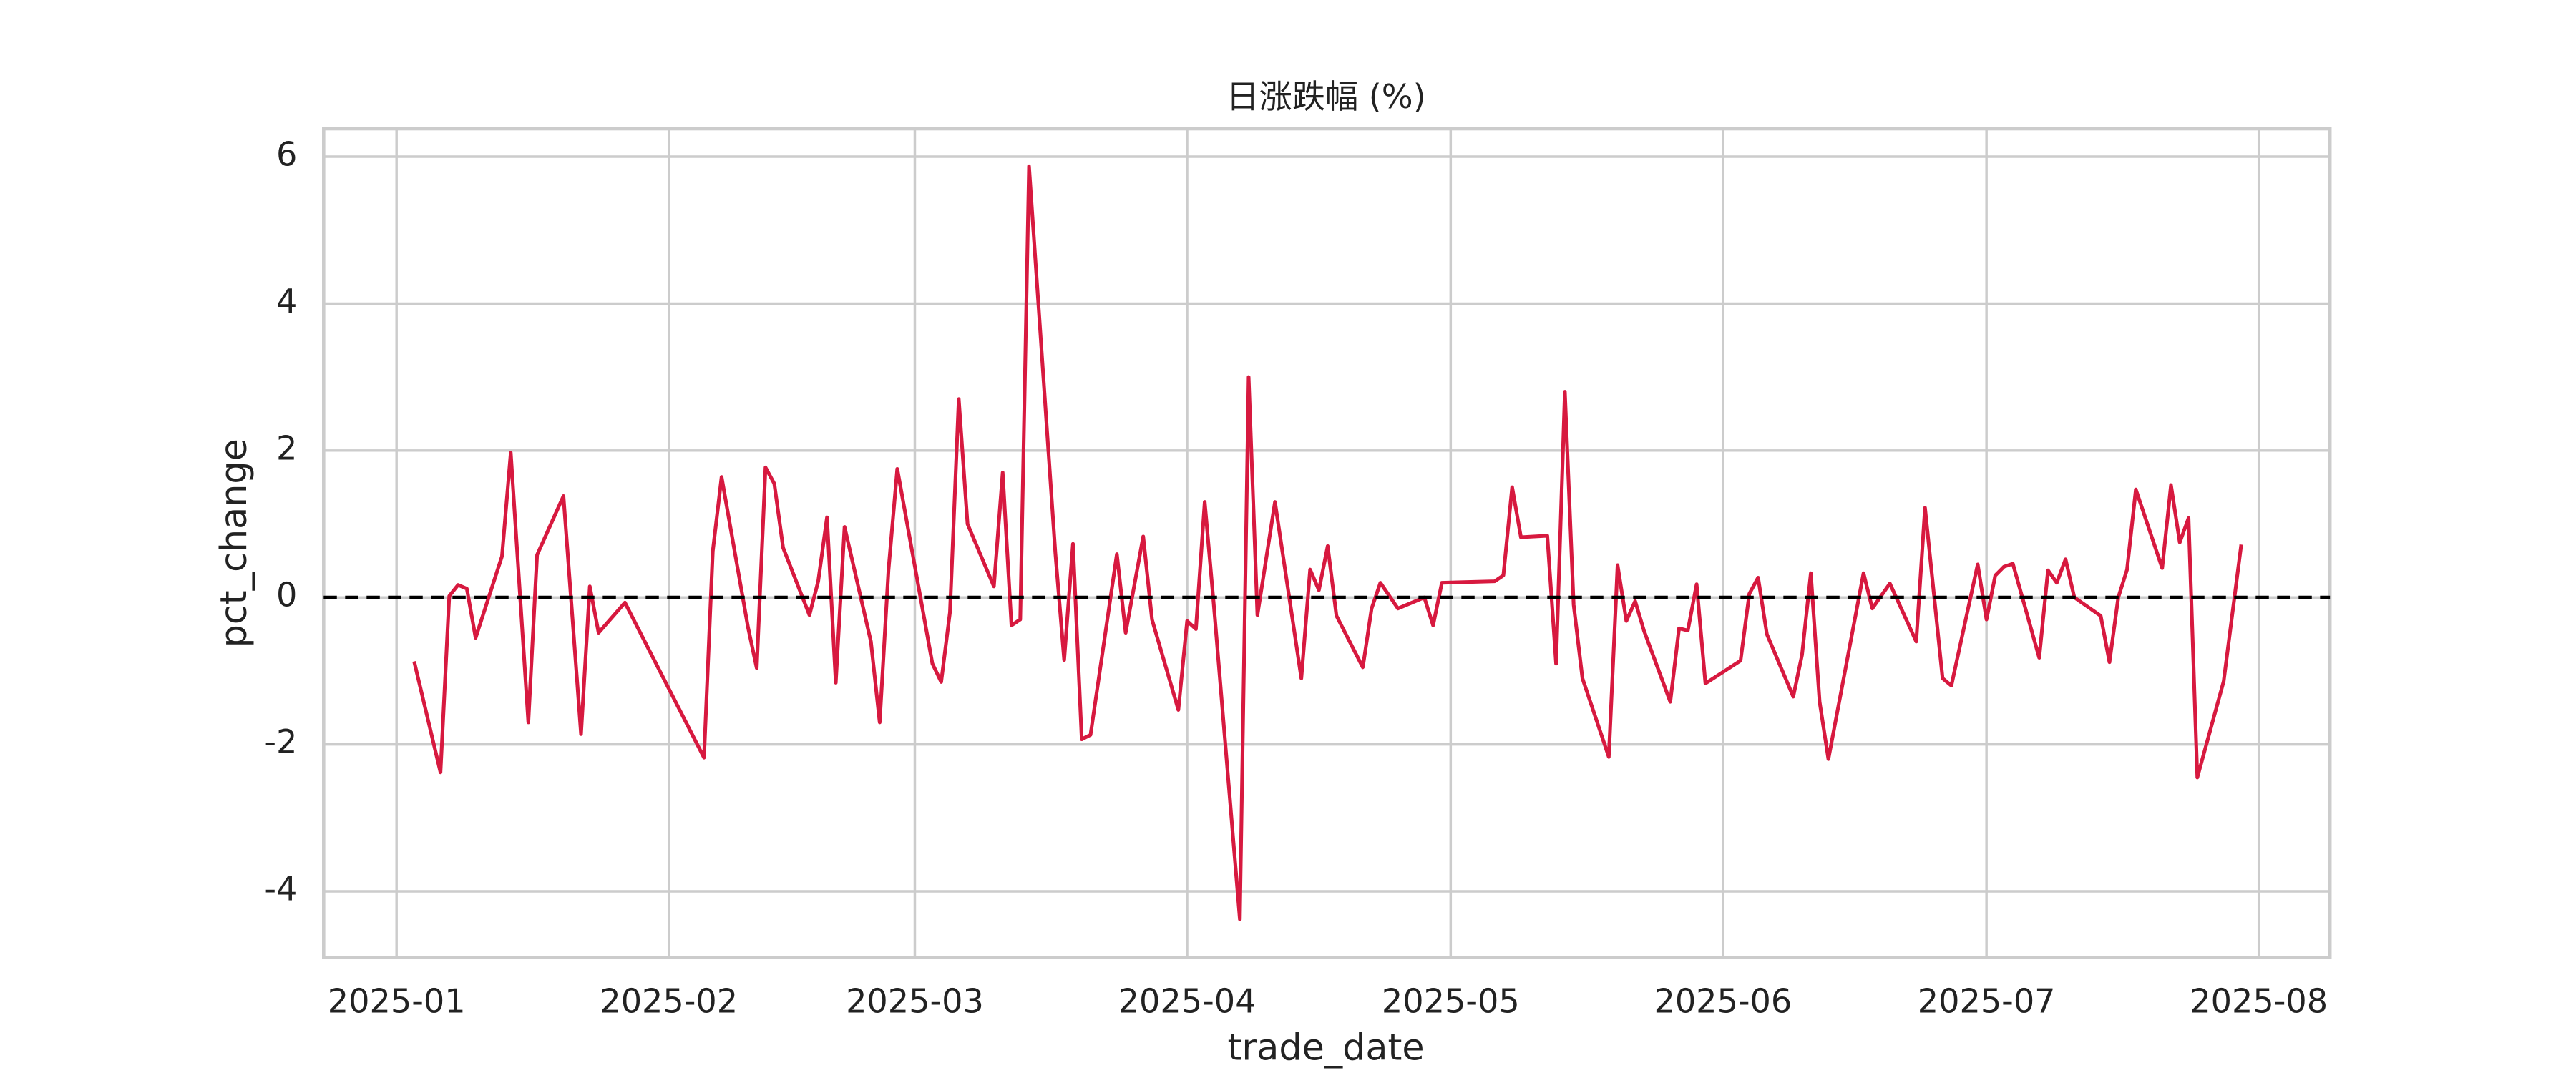 The width and height of the screenshot is (2576, 1073). I want to click on x-tick-label: 2025-04, so click(1187, 1001).